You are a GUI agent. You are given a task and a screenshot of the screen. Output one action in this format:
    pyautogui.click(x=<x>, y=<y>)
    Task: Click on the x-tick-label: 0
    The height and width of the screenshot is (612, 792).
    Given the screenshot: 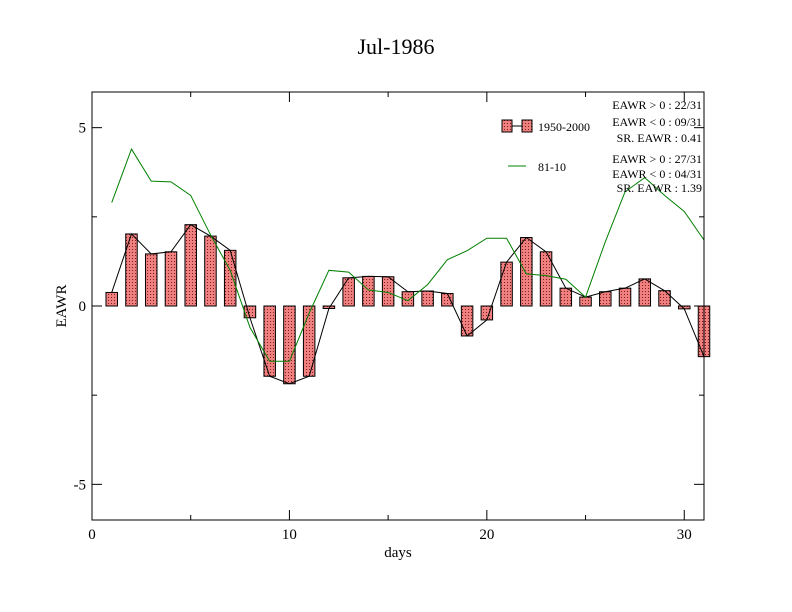 What is the action you would take?
    pyautogui.click(x=92, y=535)
    